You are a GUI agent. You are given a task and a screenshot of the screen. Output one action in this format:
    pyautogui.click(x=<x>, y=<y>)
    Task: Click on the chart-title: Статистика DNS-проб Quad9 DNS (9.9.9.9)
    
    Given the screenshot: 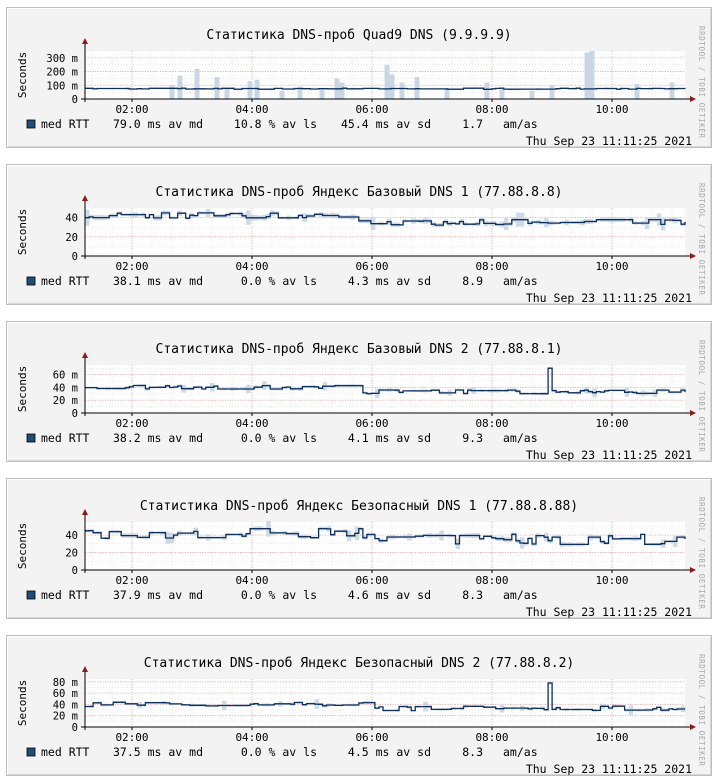 What is the action you would take?
    pyautogui.click(x=358, y=35)
    